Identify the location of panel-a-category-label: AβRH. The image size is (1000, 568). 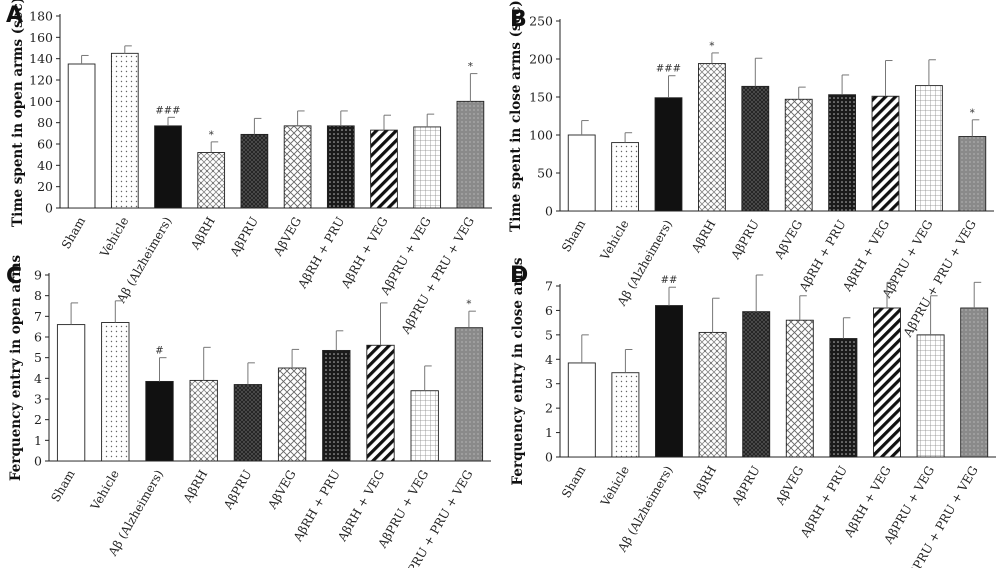
(203, 234).